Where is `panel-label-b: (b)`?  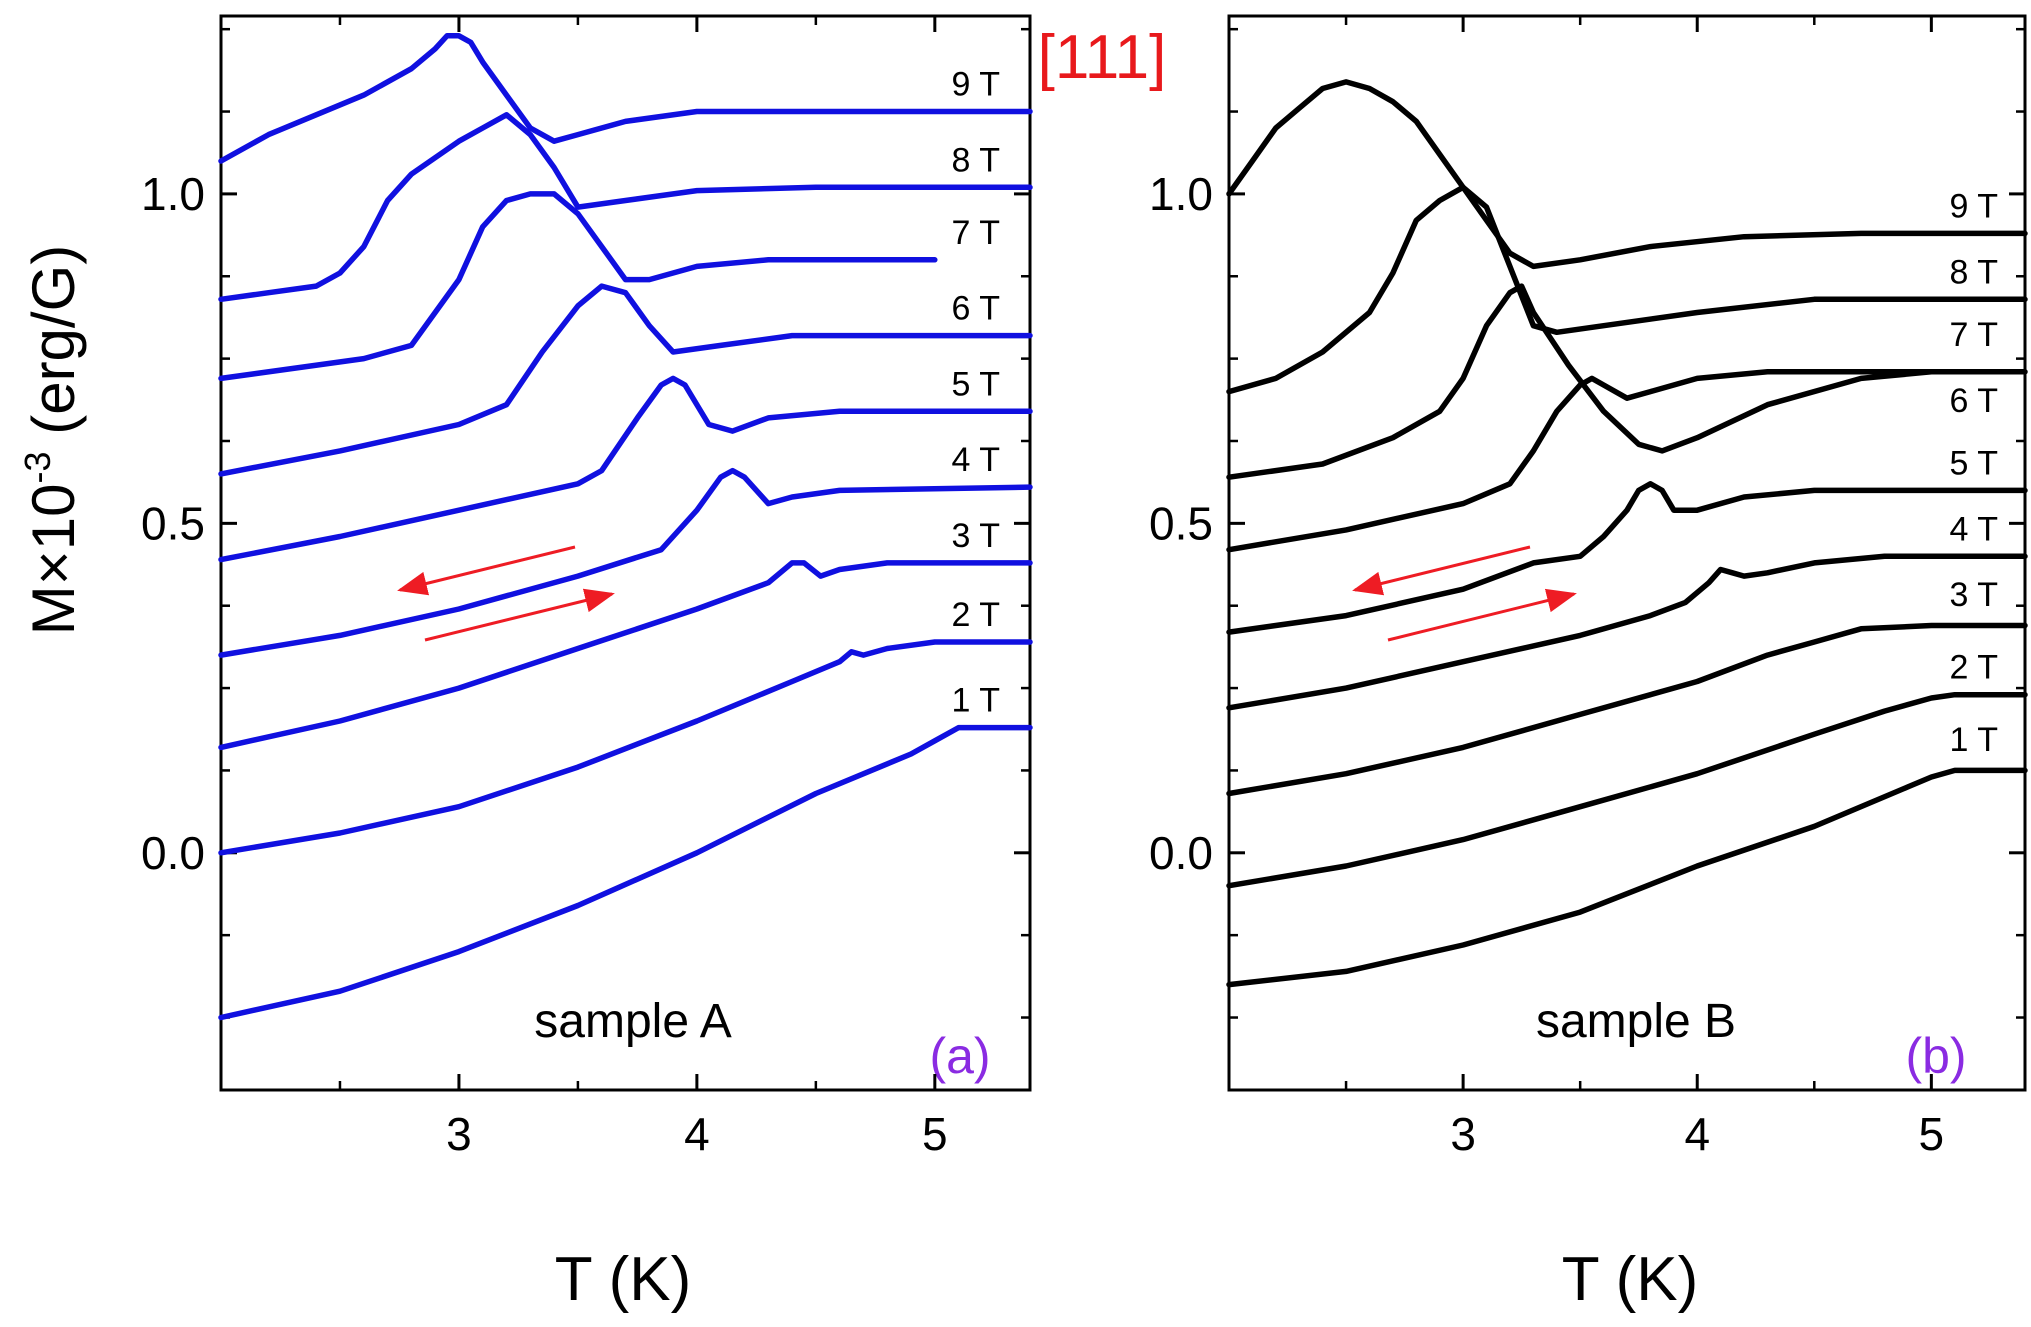
panel-label-b: (b) is located at coordinates (1935, 1056).